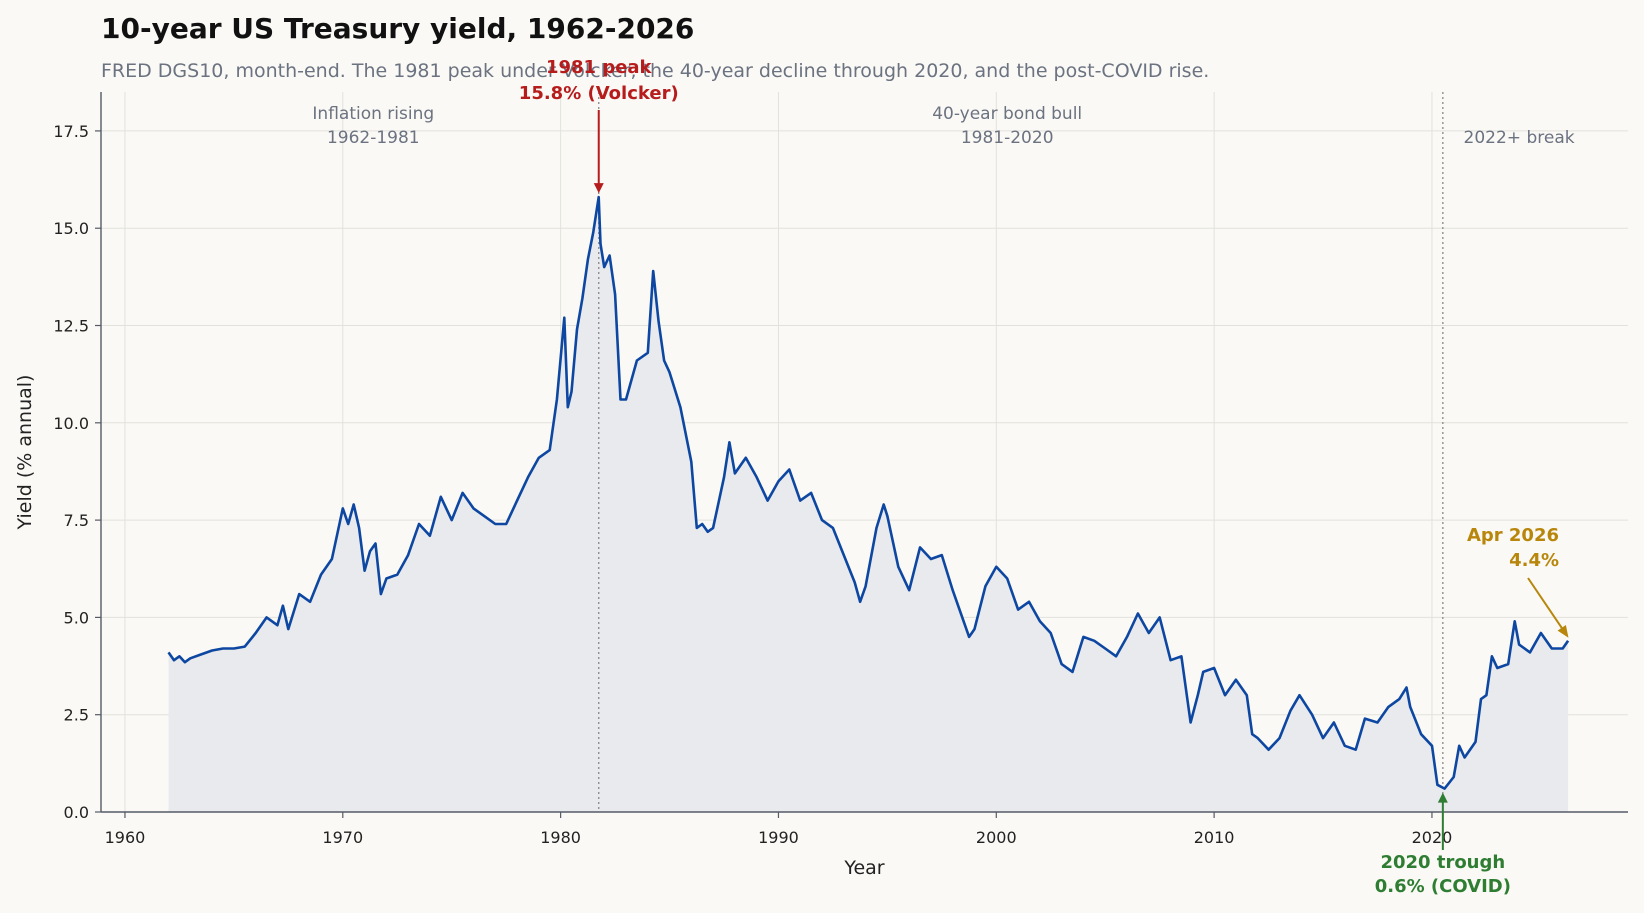 The height and width of the screenshot is (913, 1644). I want to click on x-tick-label: 2000, so click(996, 837).